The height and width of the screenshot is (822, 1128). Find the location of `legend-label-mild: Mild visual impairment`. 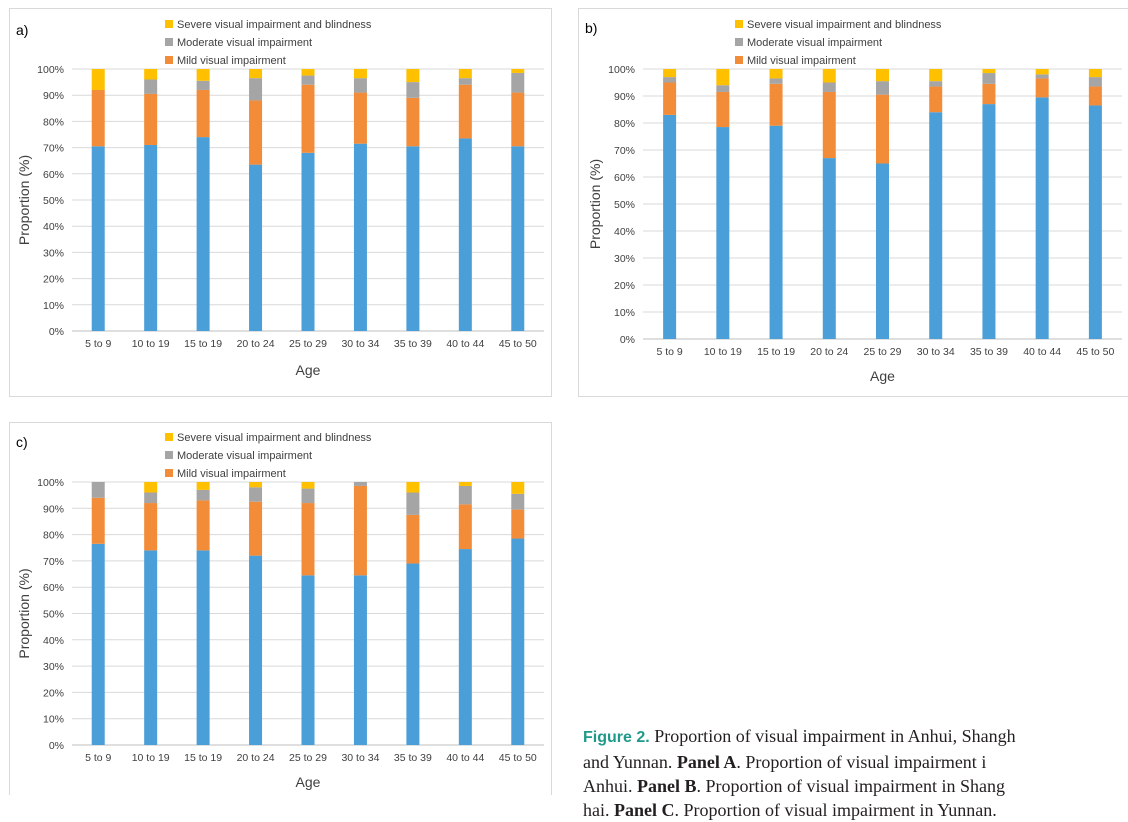

legend-label-mild: Mild visual impairment is located at coordinates (231, 474).